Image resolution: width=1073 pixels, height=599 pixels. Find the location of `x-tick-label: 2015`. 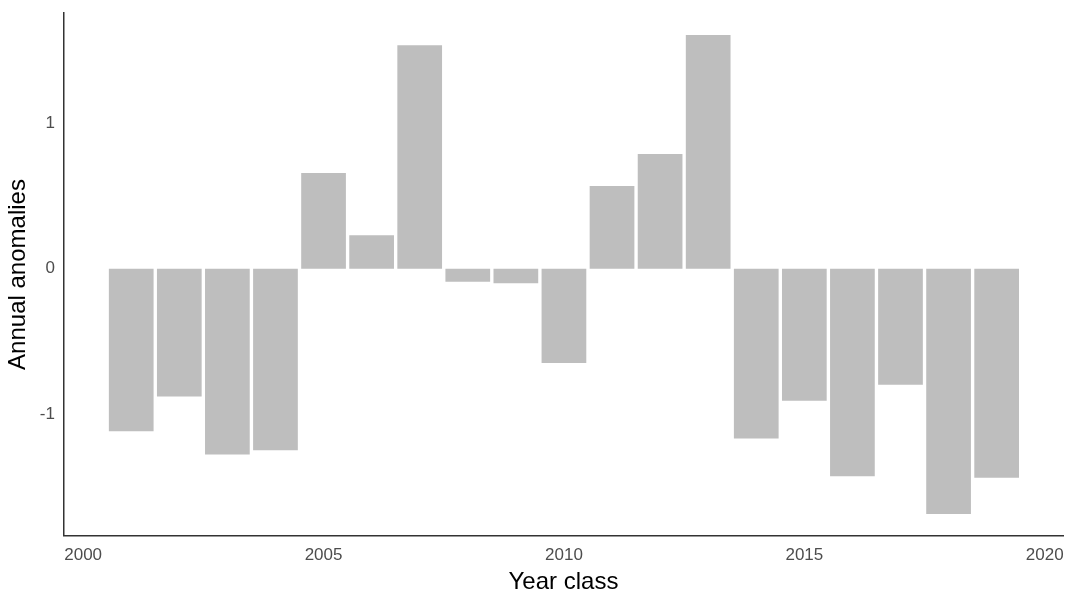

x-tick-label: 2015 is located at coordinates (804, 554).